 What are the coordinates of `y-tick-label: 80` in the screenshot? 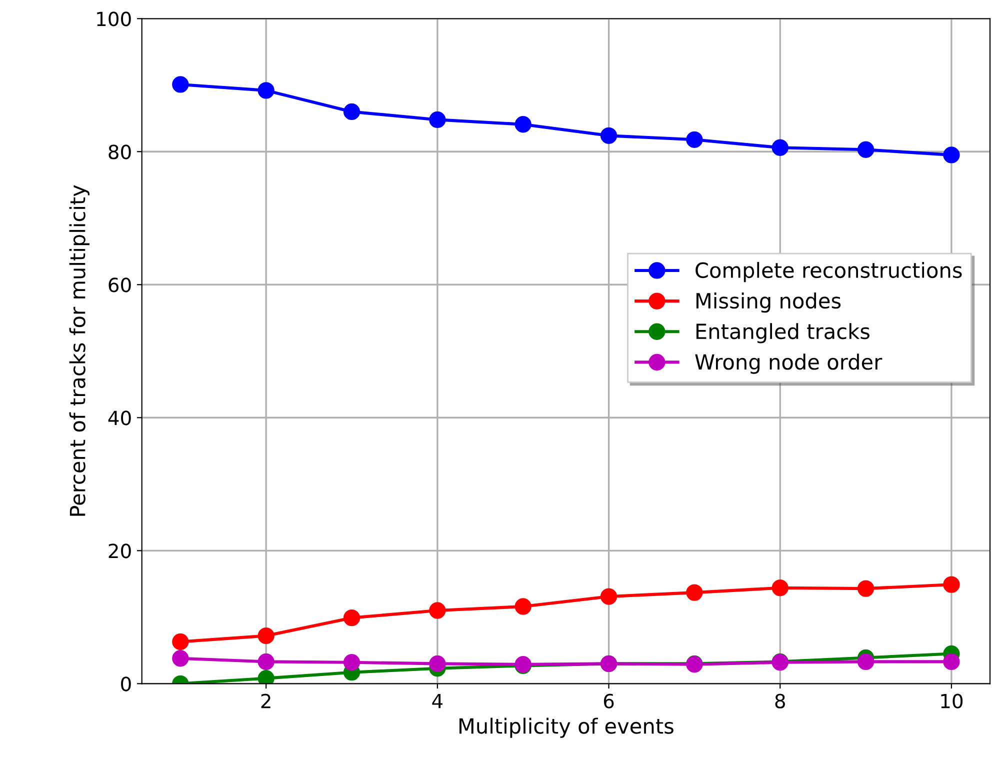 It's located at (119, 152).